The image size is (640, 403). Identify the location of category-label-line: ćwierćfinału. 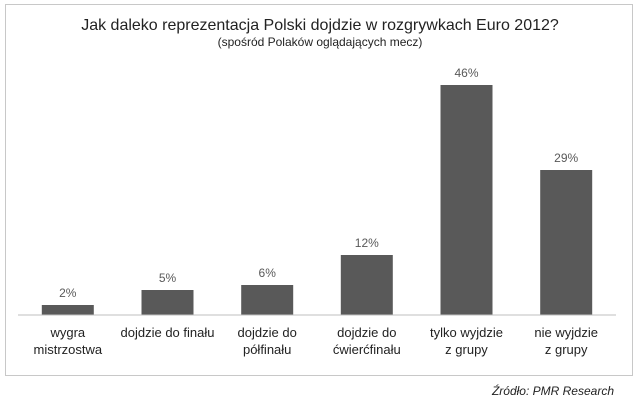
(367, 349).